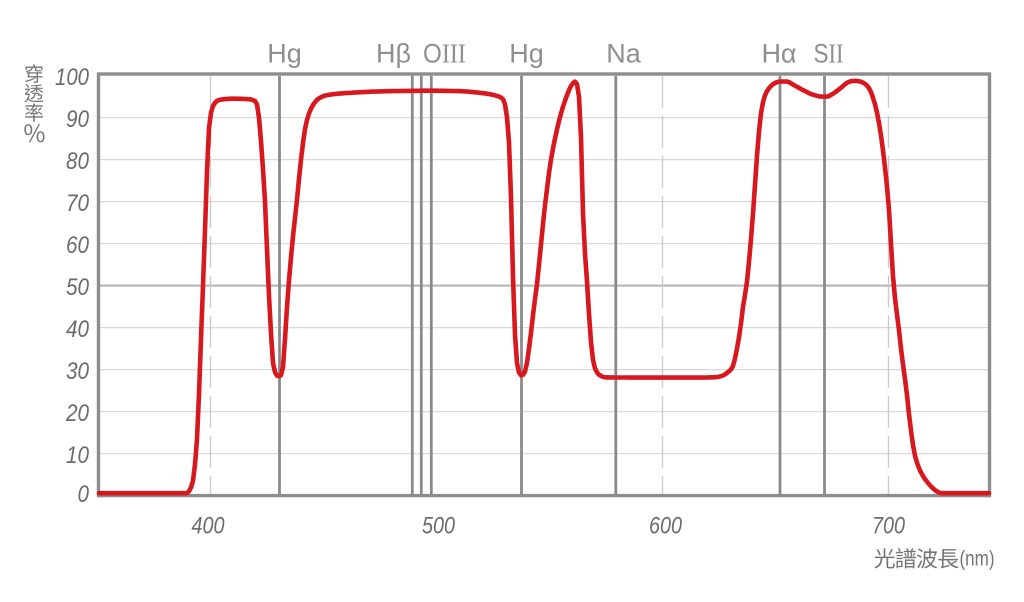 The height and width of the screenshot is (602, 1024). What do you see at coordinates (78, 119) in the screenshot?
I see `svg-text: 90` at bounding box center [78, 119].